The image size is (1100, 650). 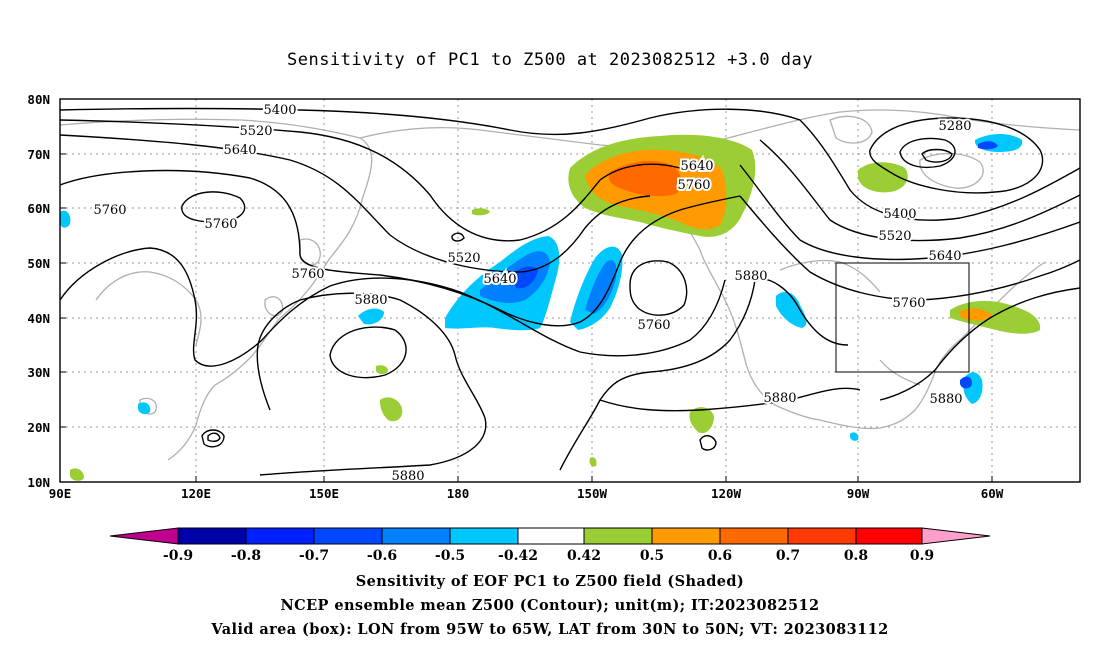 I want to click on contour-5640-north, so click(x=355, y=203).